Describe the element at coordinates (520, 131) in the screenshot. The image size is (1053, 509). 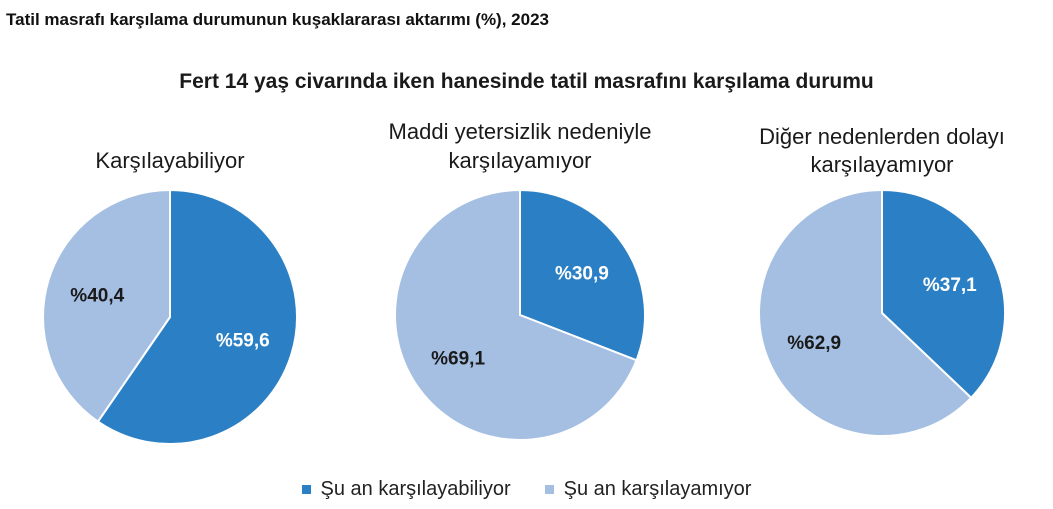
I see `pie-title-line: Maddi yetersizlik nedeniyle` at that location.